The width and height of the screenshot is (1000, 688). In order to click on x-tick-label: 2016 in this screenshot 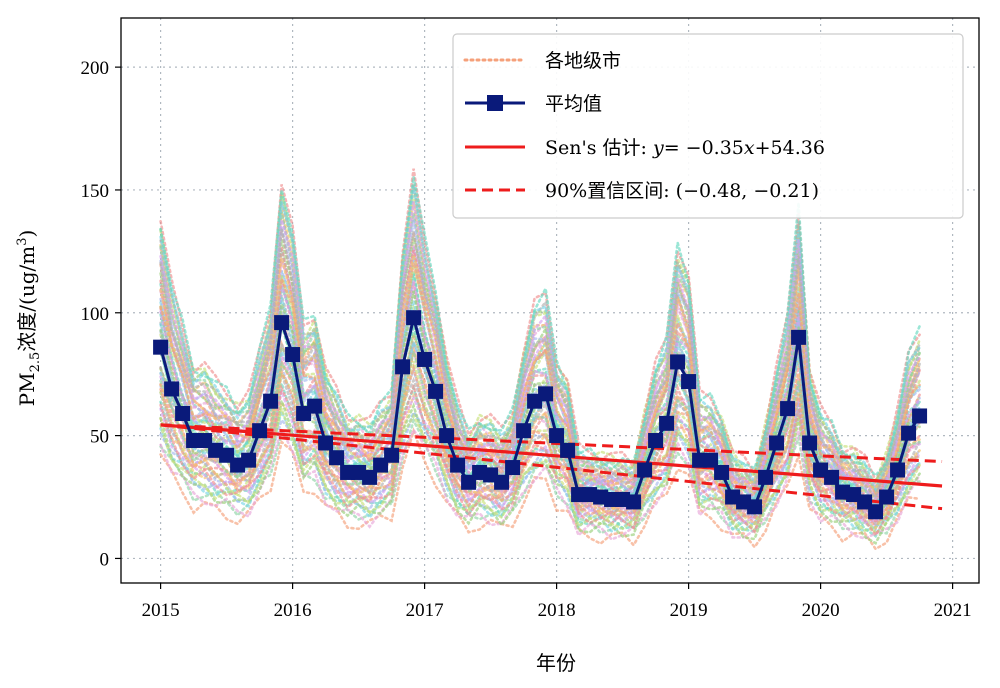, I will do `click(293, 610)`.